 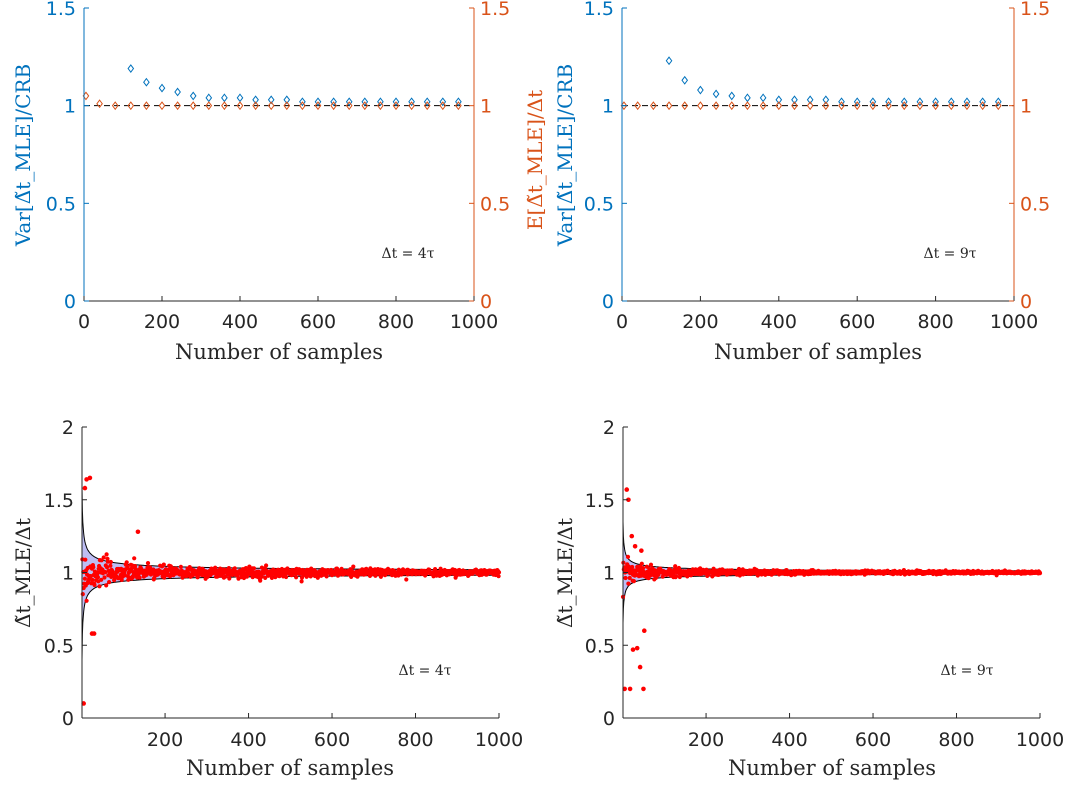 What do you see at coordinates (831, 546) in the screenshot?
I see `upper-bound-line` at bounding box center [831, 546].